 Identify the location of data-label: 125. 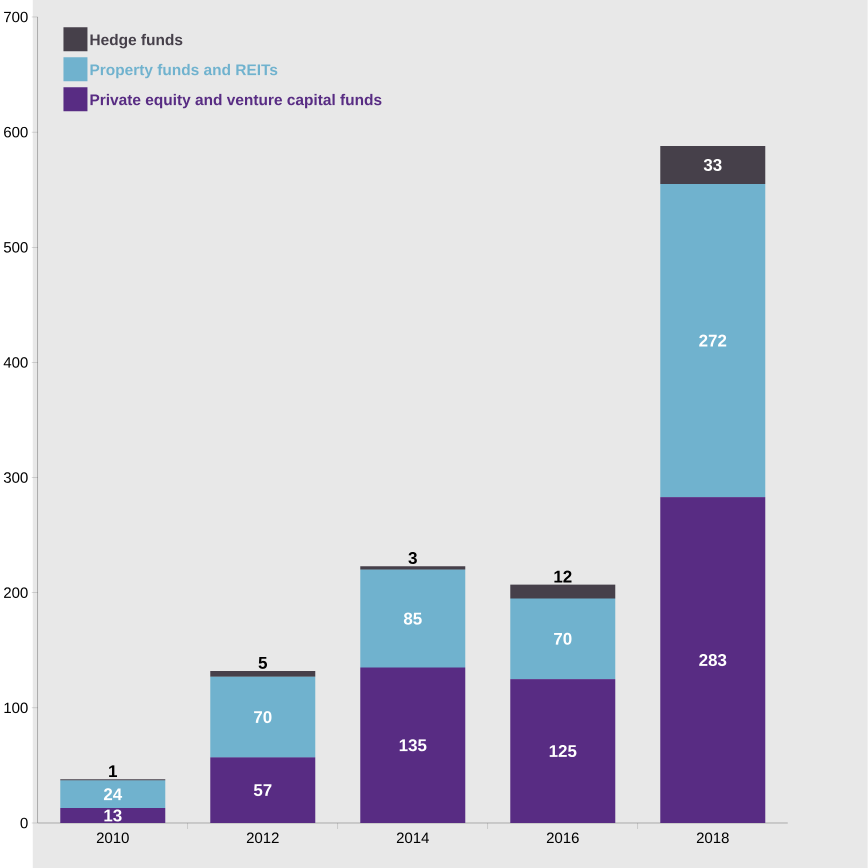
(563, 751).